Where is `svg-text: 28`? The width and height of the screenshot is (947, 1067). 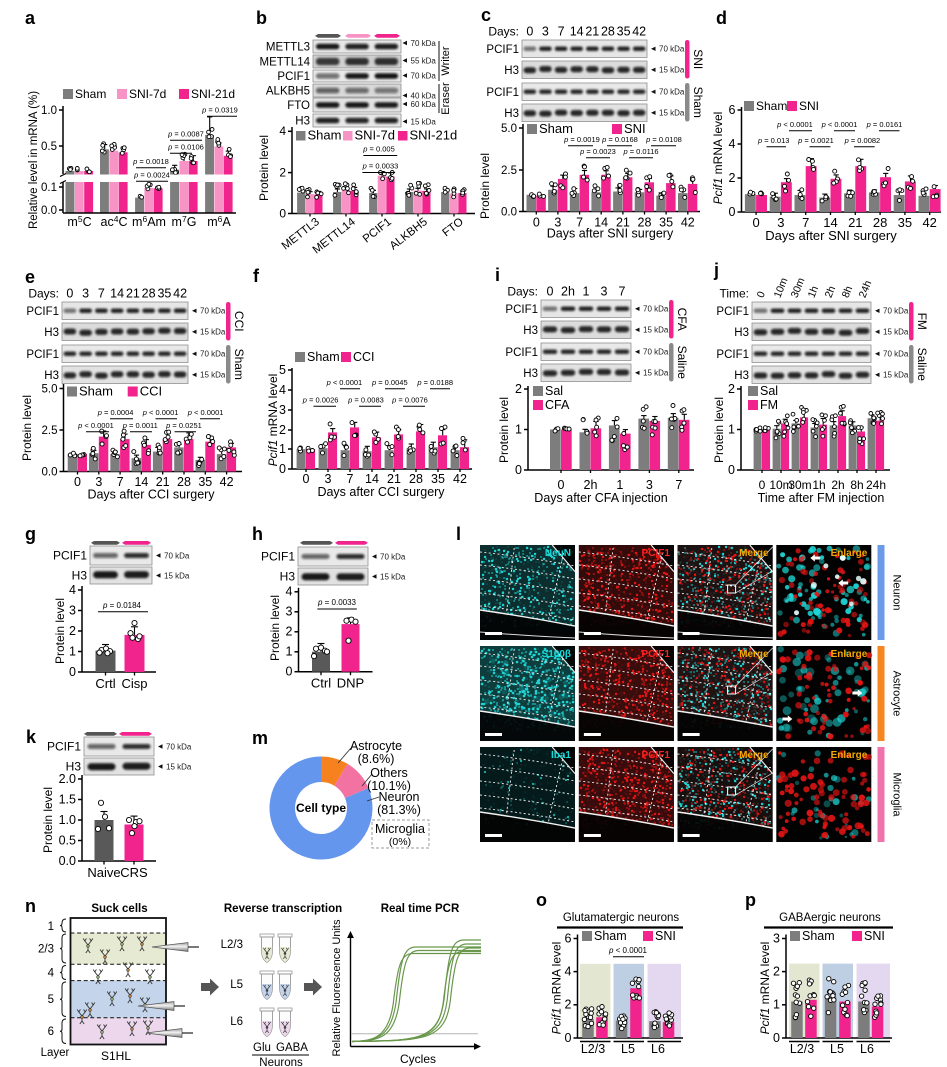
svg-text: 28 is located at coordinates (880, 222).